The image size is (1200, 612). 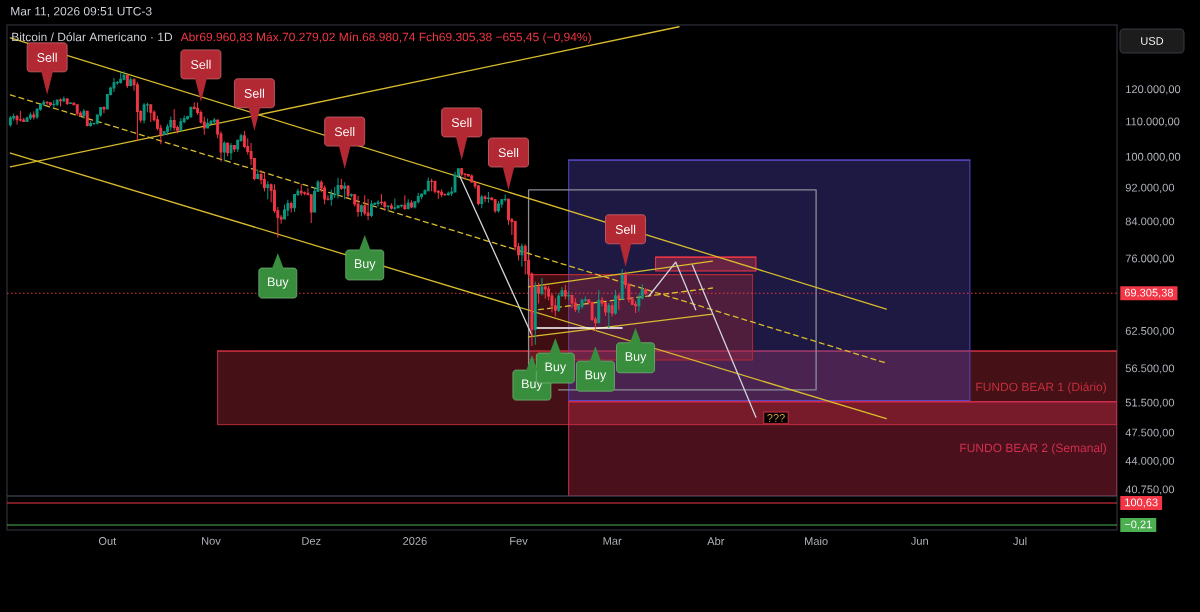 What do you see at coordinates (1150, 332) in the screenshot?
I see `y-tick-label: 62.500,00` at bounding box center [1150, 332].